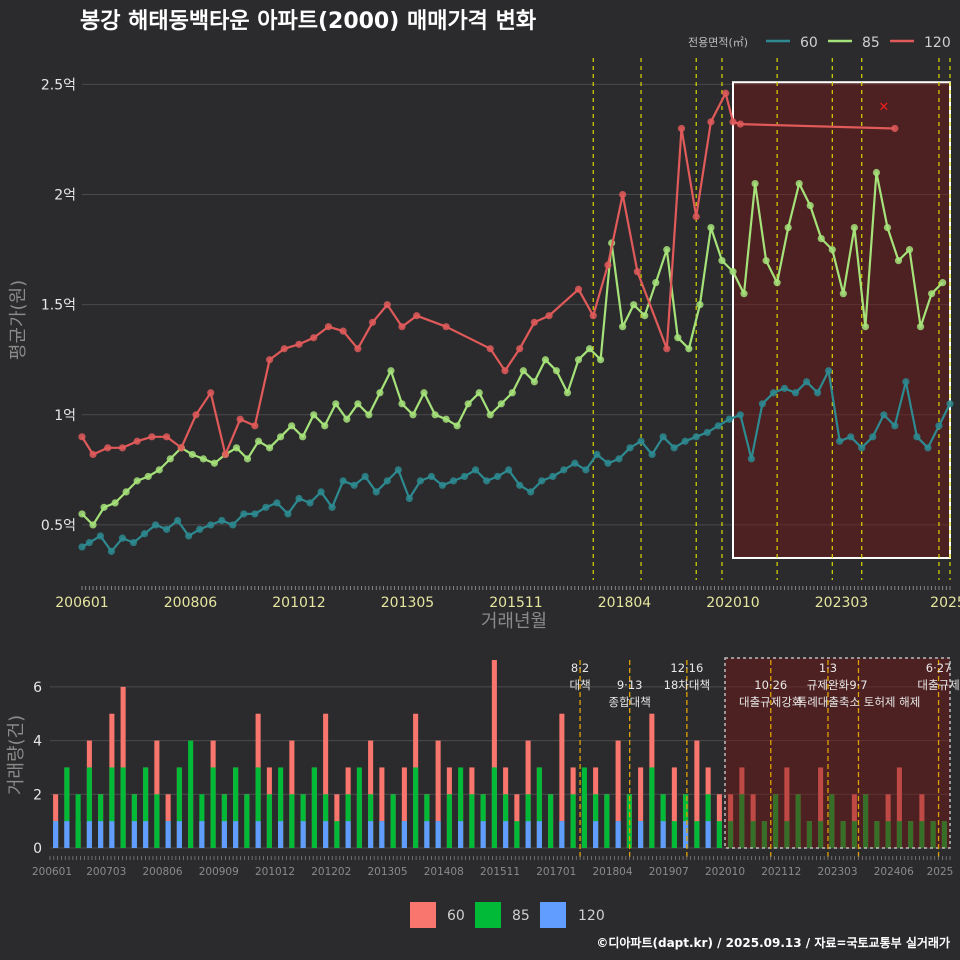  I want to click on price-y-tick-label: 1억, so click(65, 416).